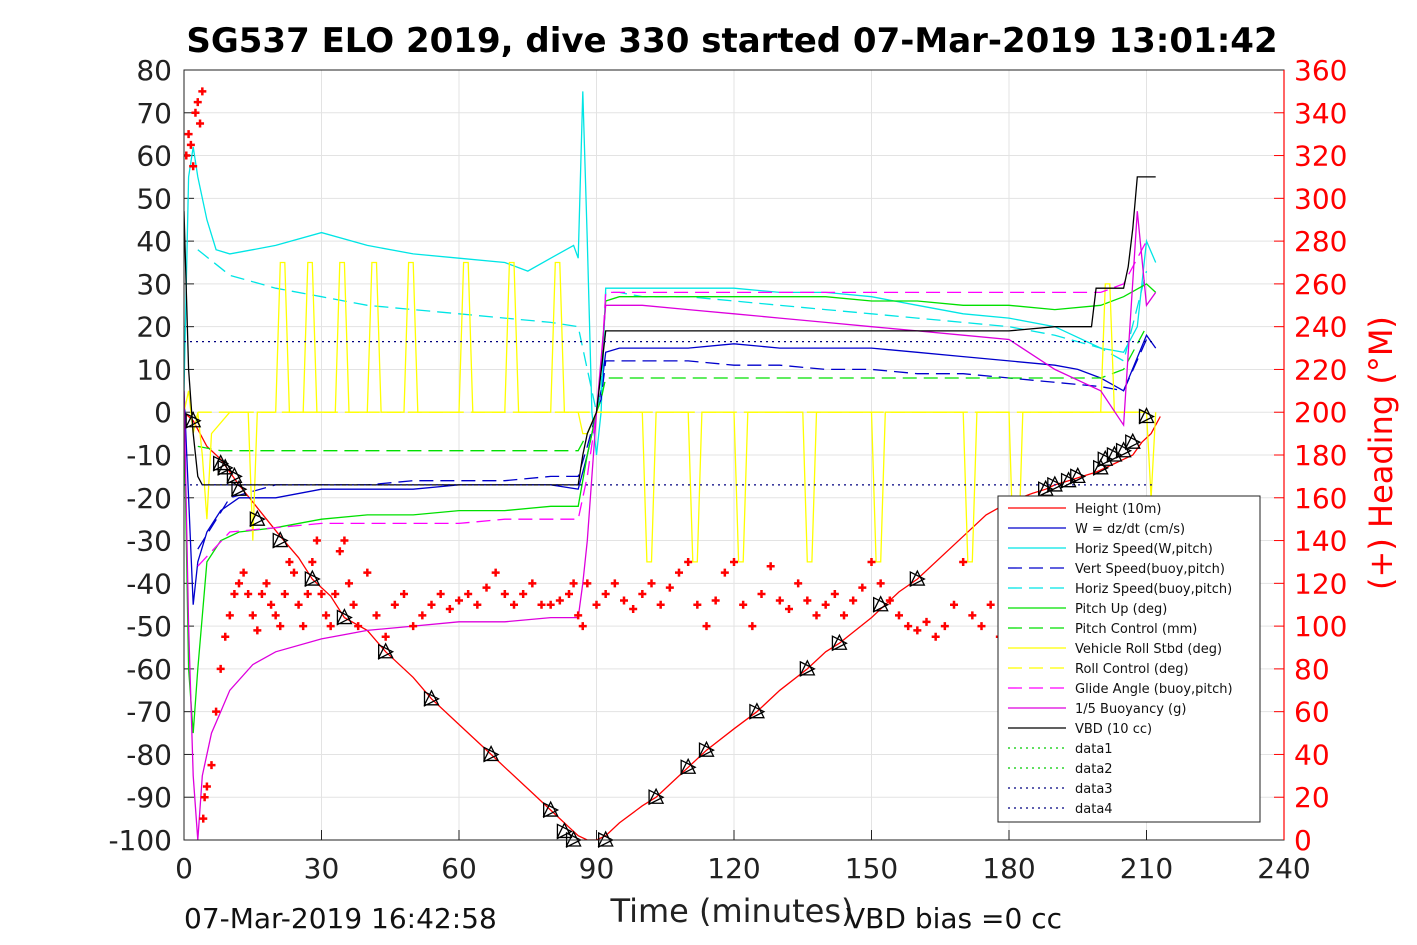  I want to click on legend-entry: Vert Speed(buoy,pitch), so click(1150, 569).